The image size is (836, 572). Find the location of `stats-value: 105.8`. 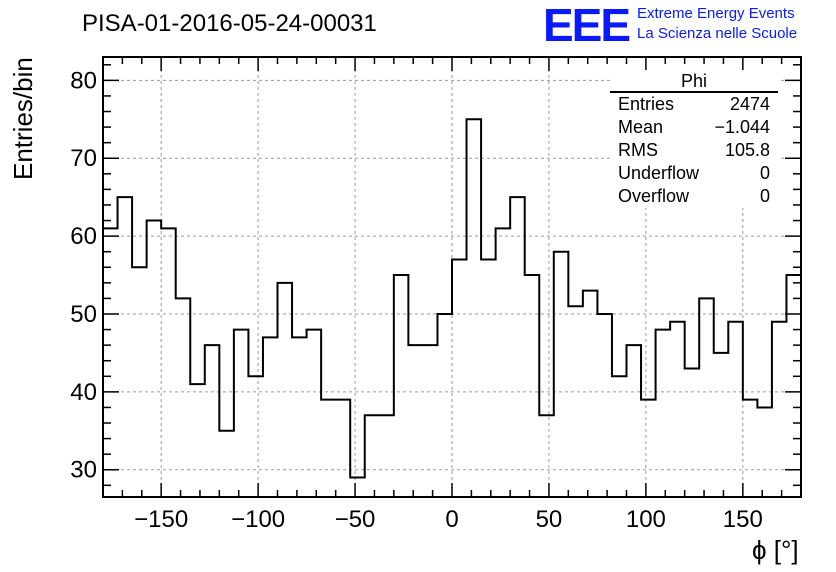

stats-value: 105.8 is located at coordinates (747, 150).